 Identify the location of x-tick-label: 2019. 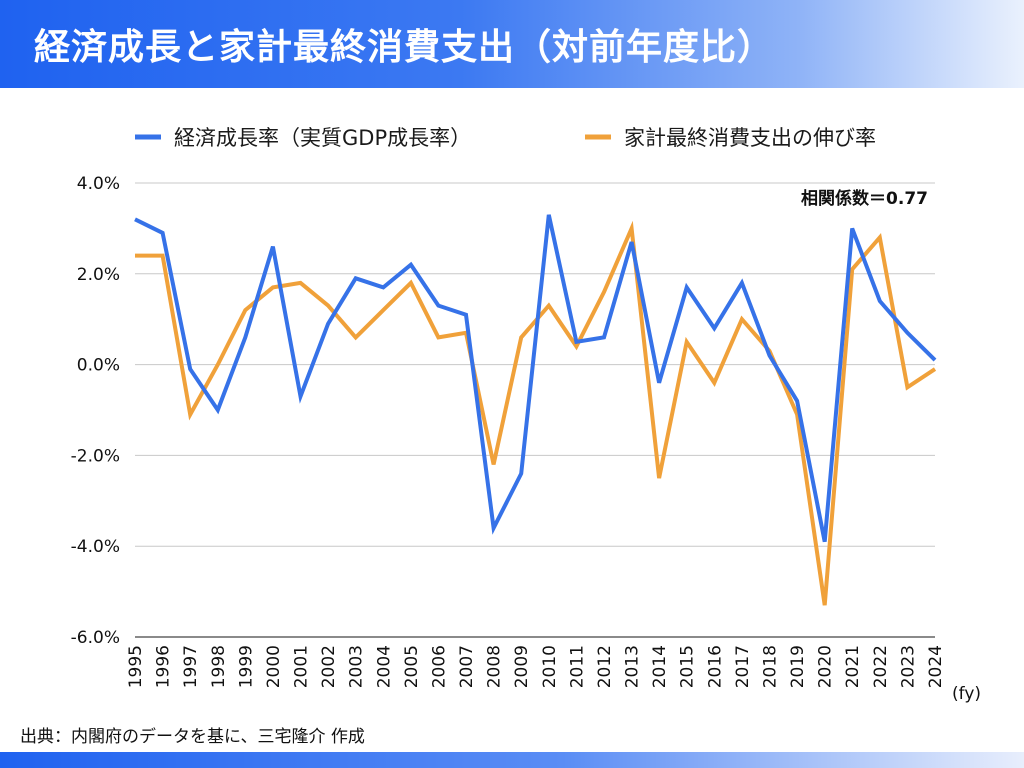
(798, 666).